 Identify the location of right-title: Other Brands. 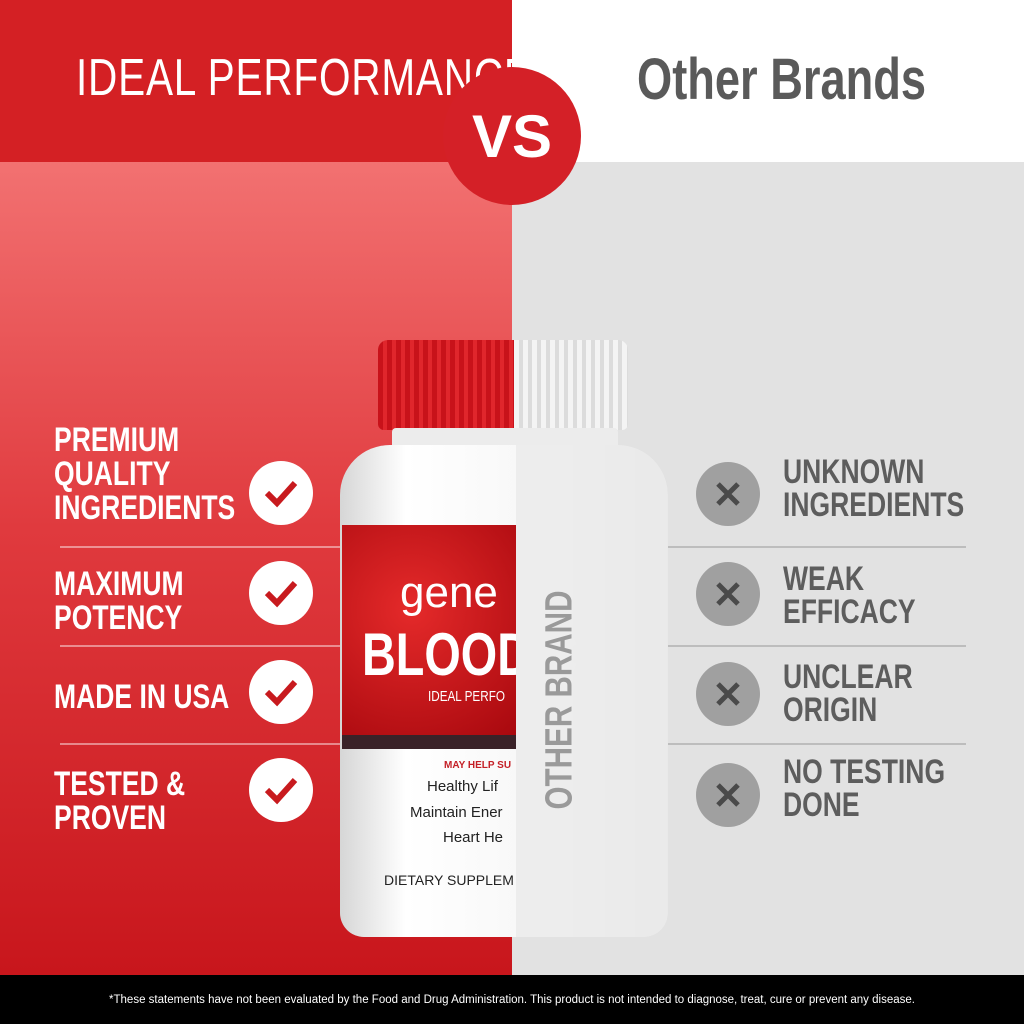
(822, 79).